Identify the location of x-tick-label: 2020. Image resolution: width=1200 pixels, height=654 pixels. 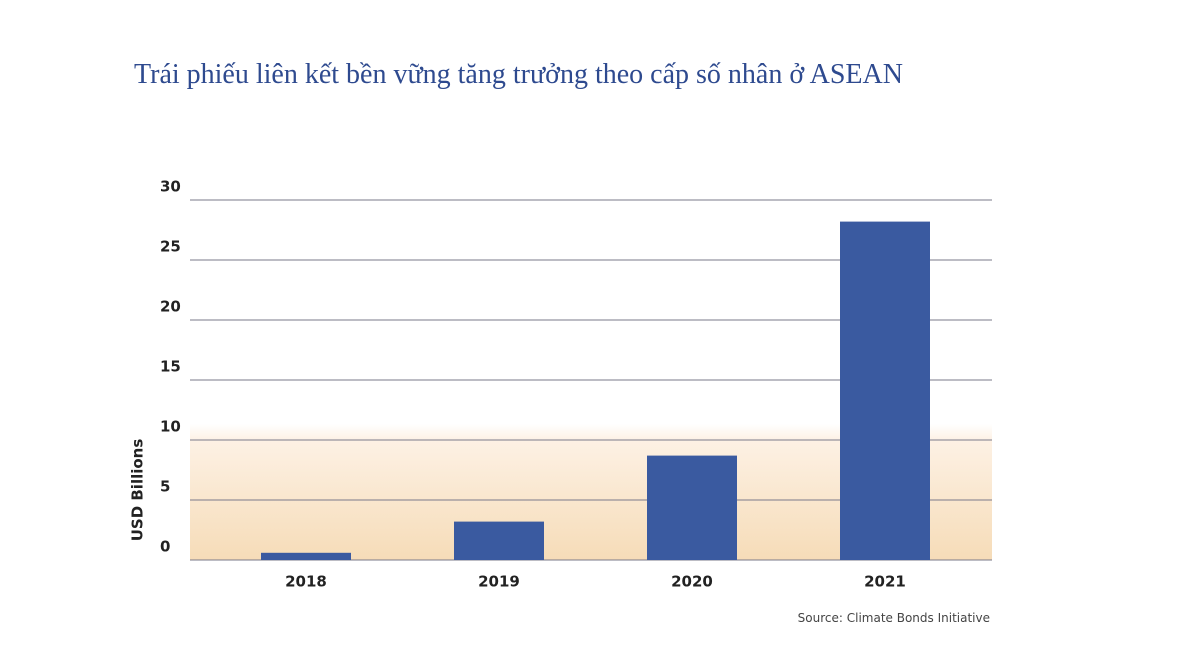
(692, 582).